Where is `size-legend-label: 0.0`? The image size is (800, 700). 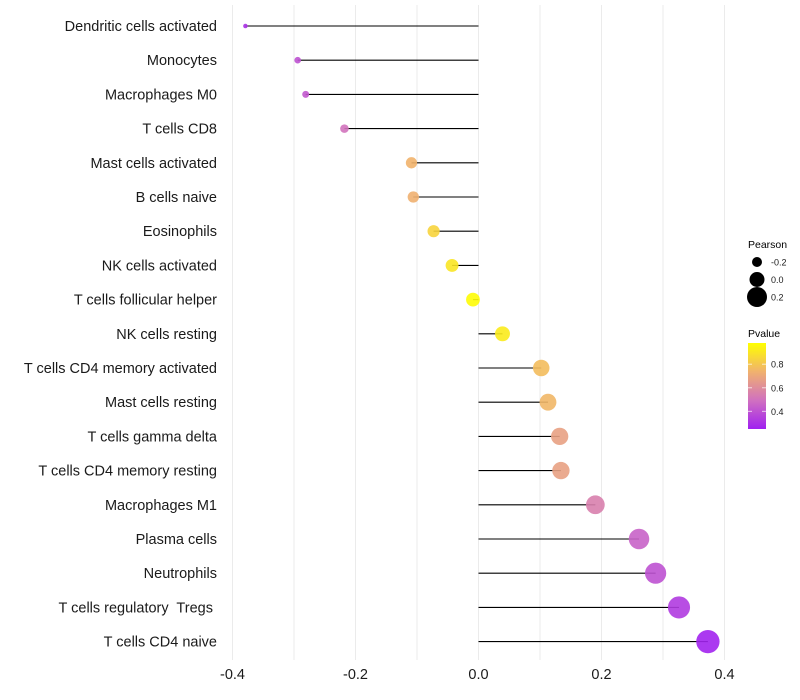 size-legend-label: 0.0 is located at coordinates (777, 280).